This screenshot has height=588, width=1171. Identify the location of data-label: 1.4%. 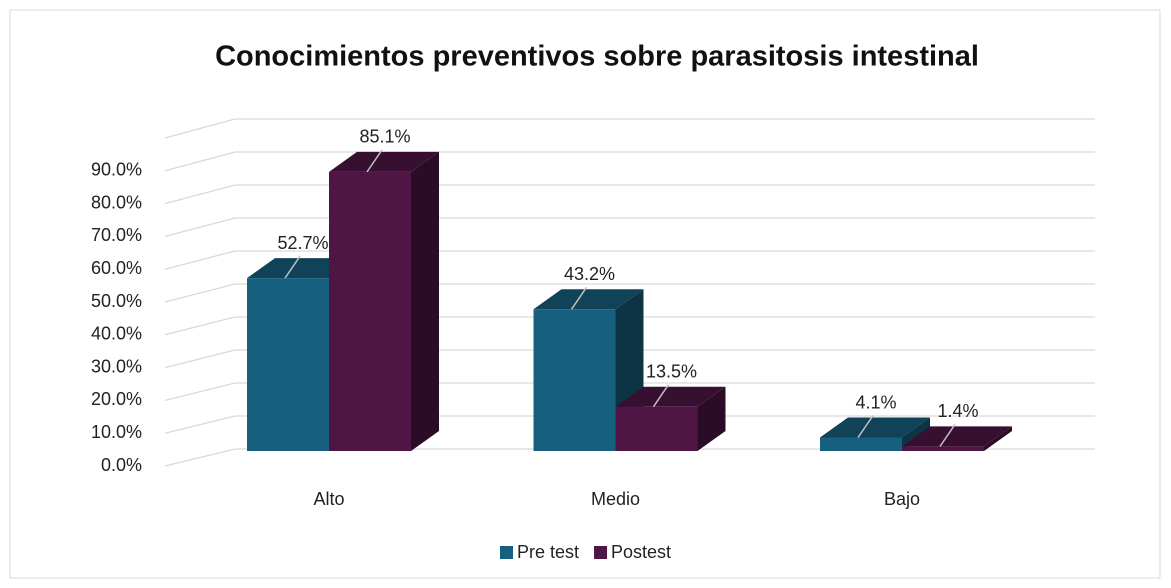
(957, 411).